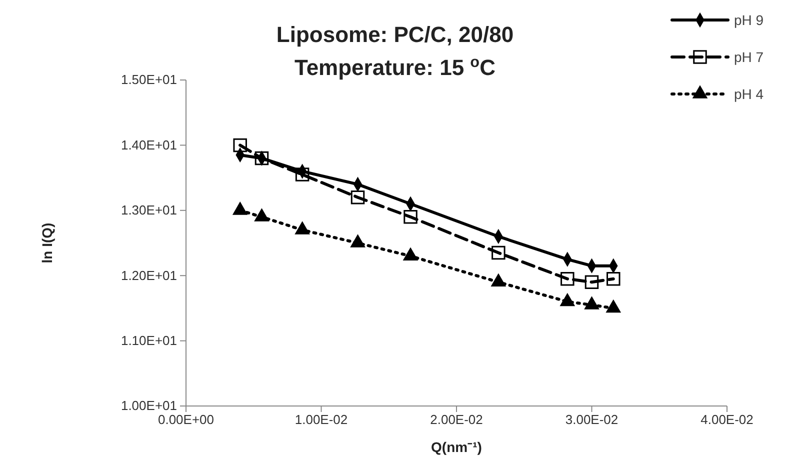 The width and height of the screenshot is (806, 464). I want to click on y-tick-label: 1.50E+01, so click(148, 80).